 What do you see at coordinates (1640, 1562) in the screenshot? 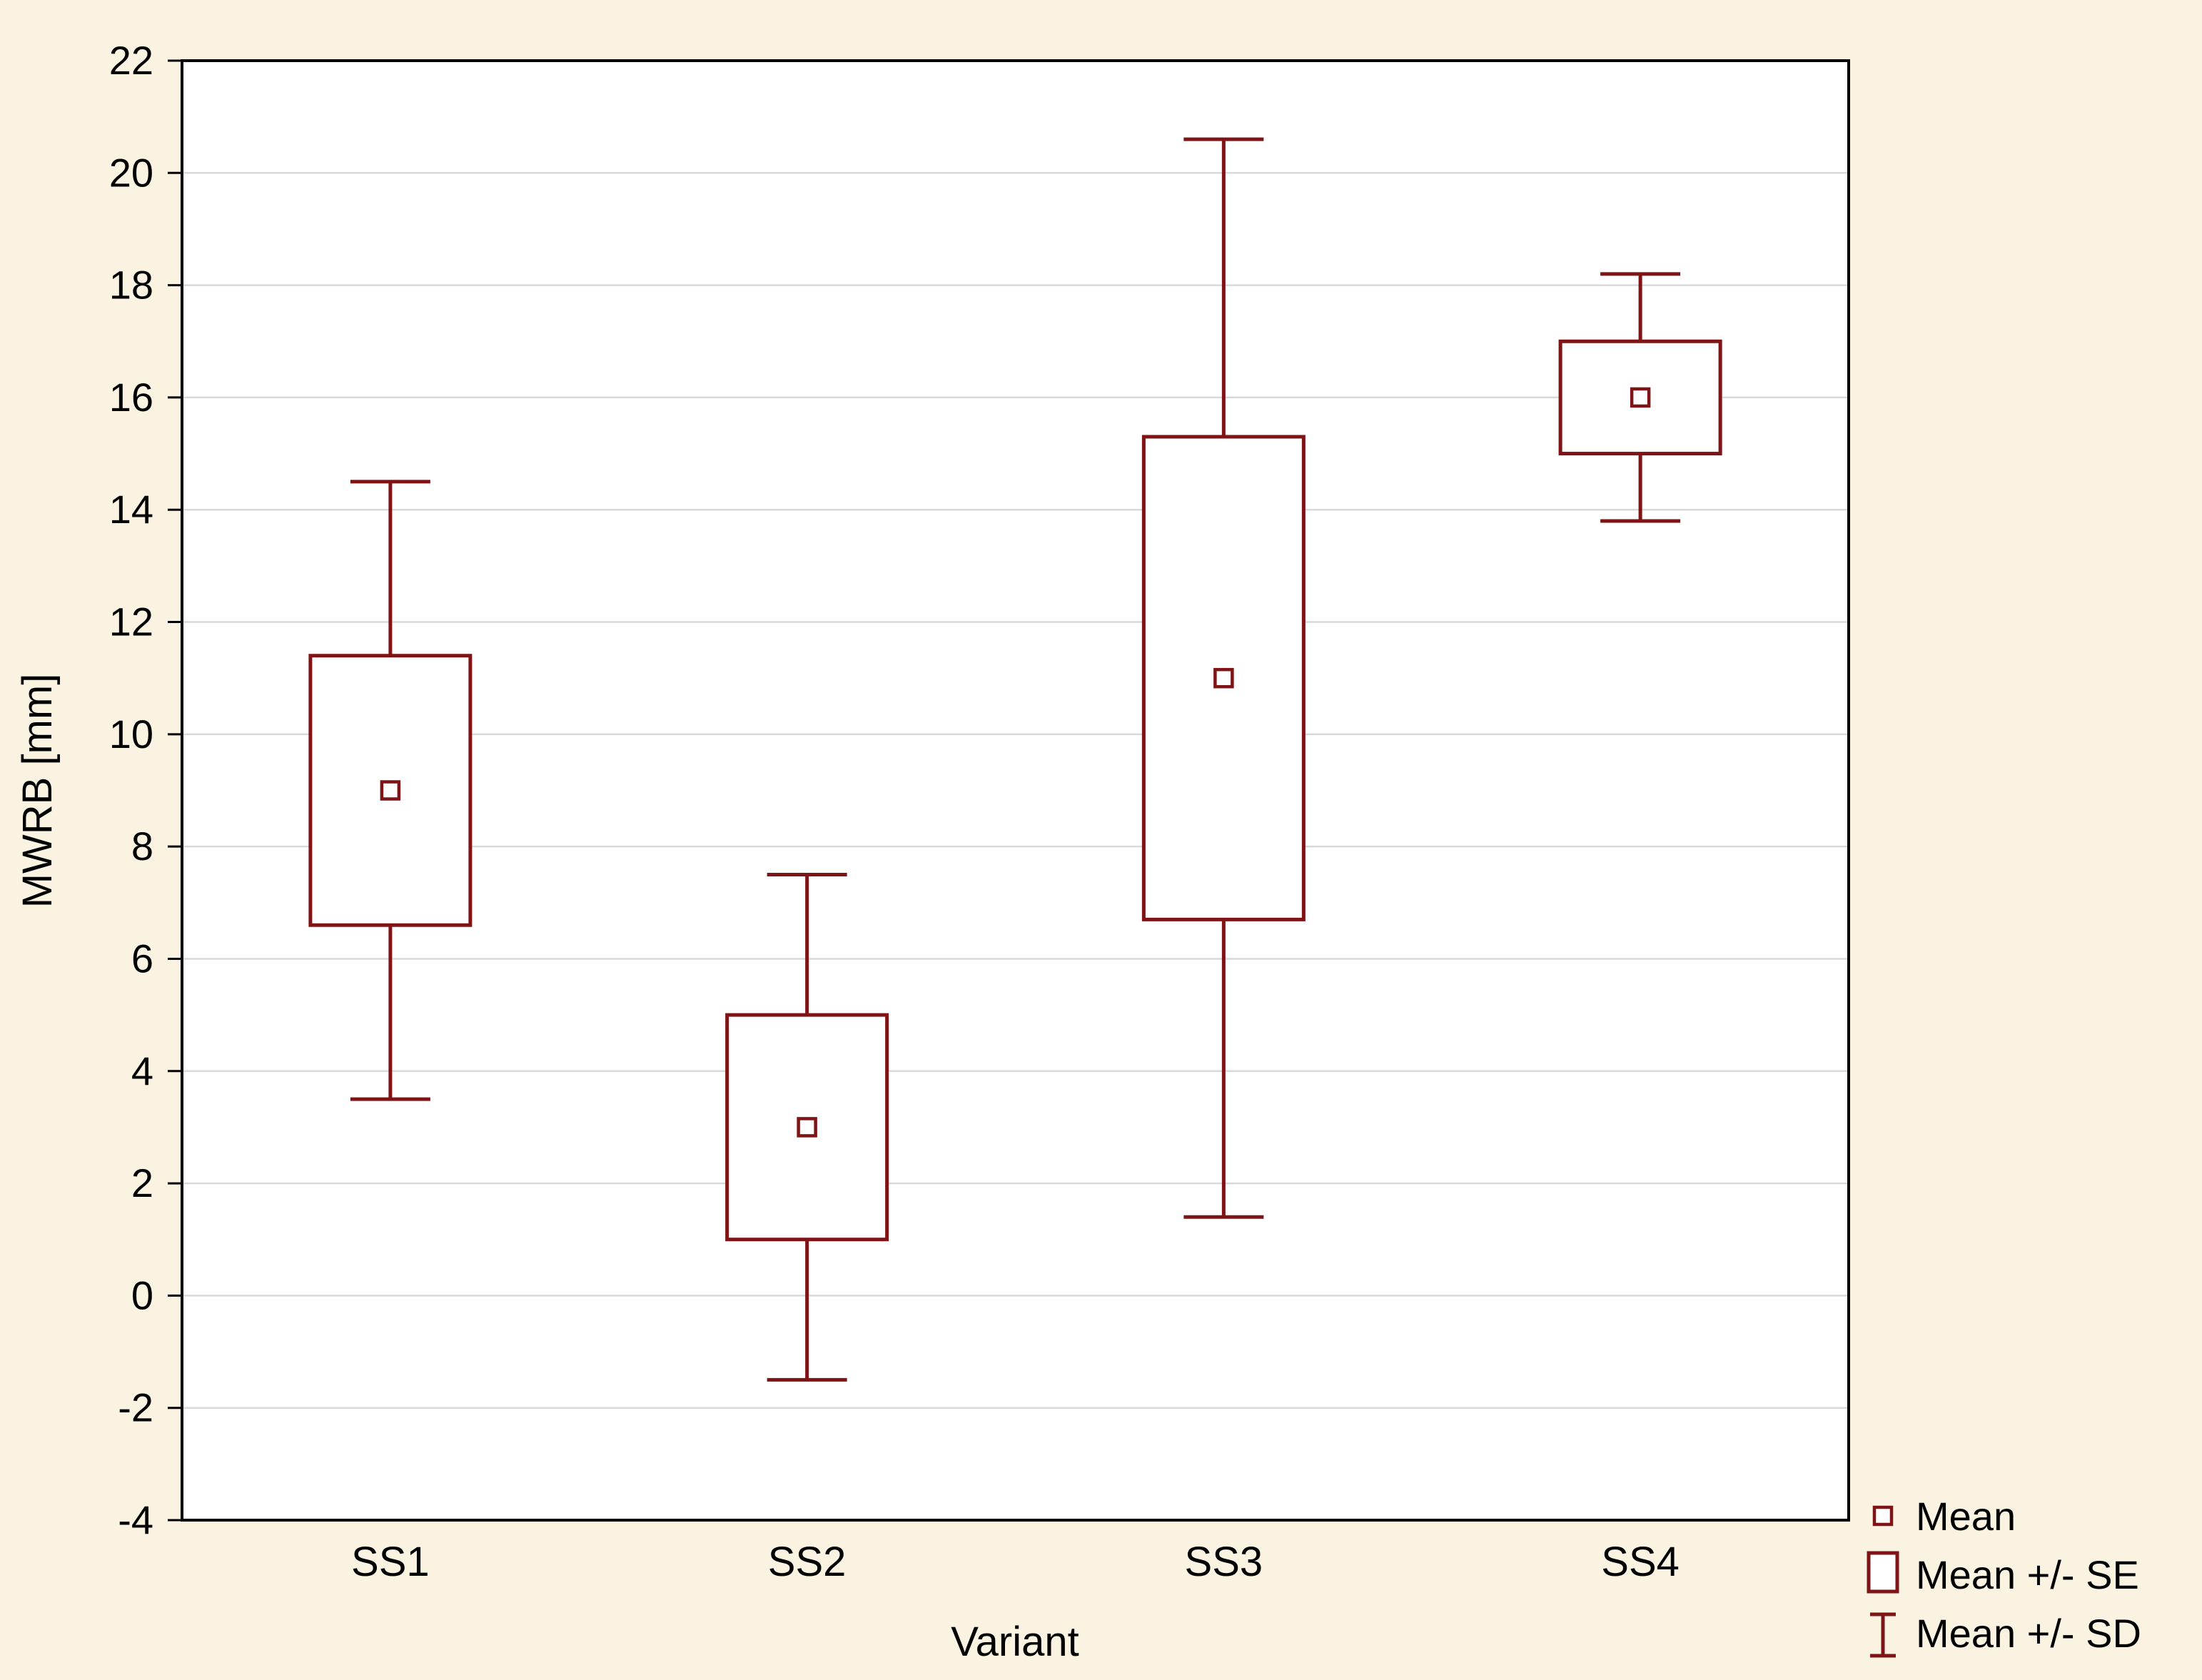
I see `x-category-label: SS4` at bounding box center [1640, 1562].